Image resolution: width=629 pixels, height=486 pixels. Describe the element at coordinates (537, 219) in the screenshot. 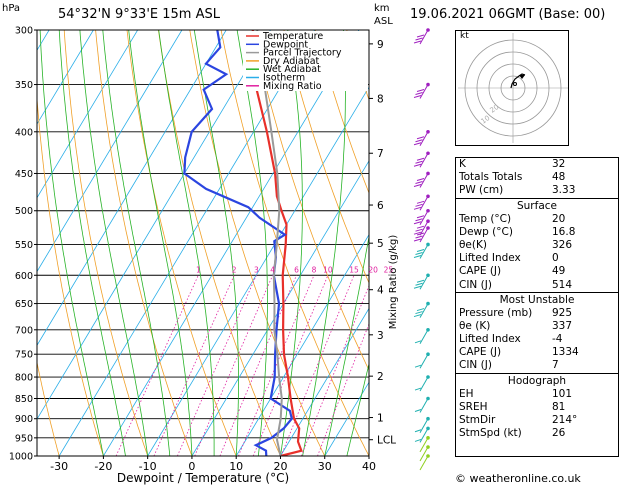

I see `surface-row: Temp (°C) 20` at that location.